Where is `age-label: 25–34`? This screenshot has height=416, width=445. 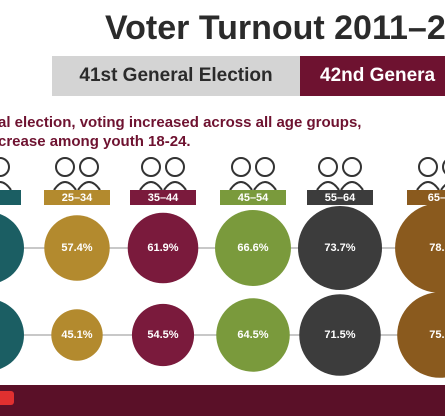
age-label: 25–34 is located at coordinates (77, 198).